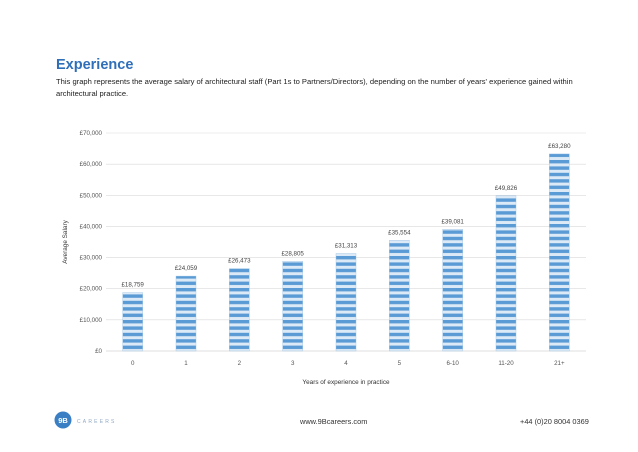  I want to click on bar-value-label: £18,759, so click(132, 285).